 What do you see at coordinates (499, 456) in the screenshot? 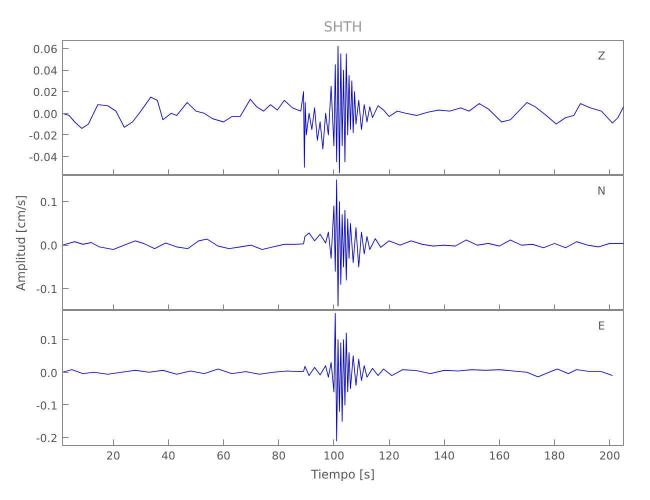
I see `x-tick-label: 160` at bounding box center [499, 456].